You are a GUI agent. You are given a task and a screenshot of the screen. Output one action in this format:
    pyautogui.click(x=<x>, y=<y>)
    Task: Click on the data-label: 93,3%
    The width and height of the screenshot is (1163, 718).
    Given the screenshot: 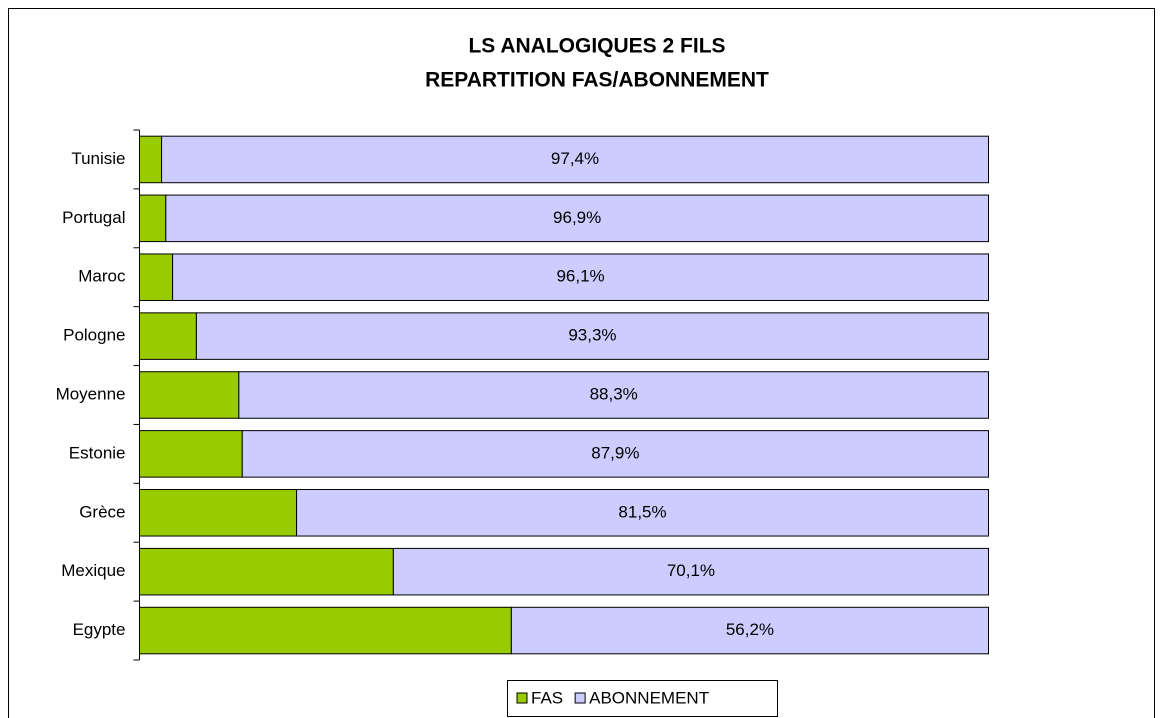 What is the action you would take?
    pyautogui.click(x=592, y=335)
    